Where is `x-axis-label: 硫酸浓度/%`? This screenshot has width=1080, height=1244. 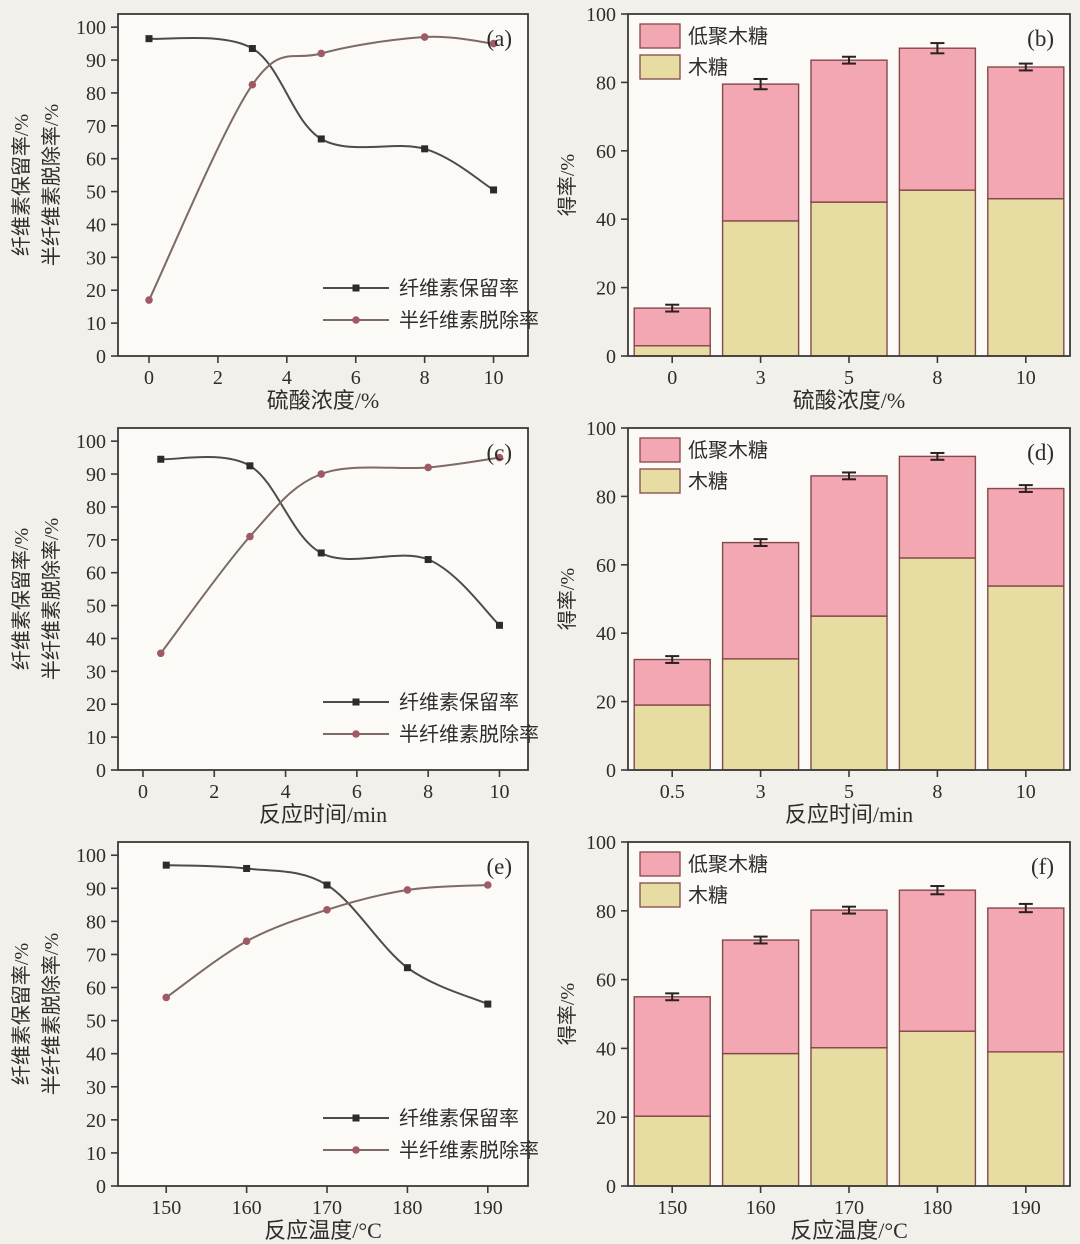
x-axis-label: 硫酸浓度/% is located at coordinates (323, 400).